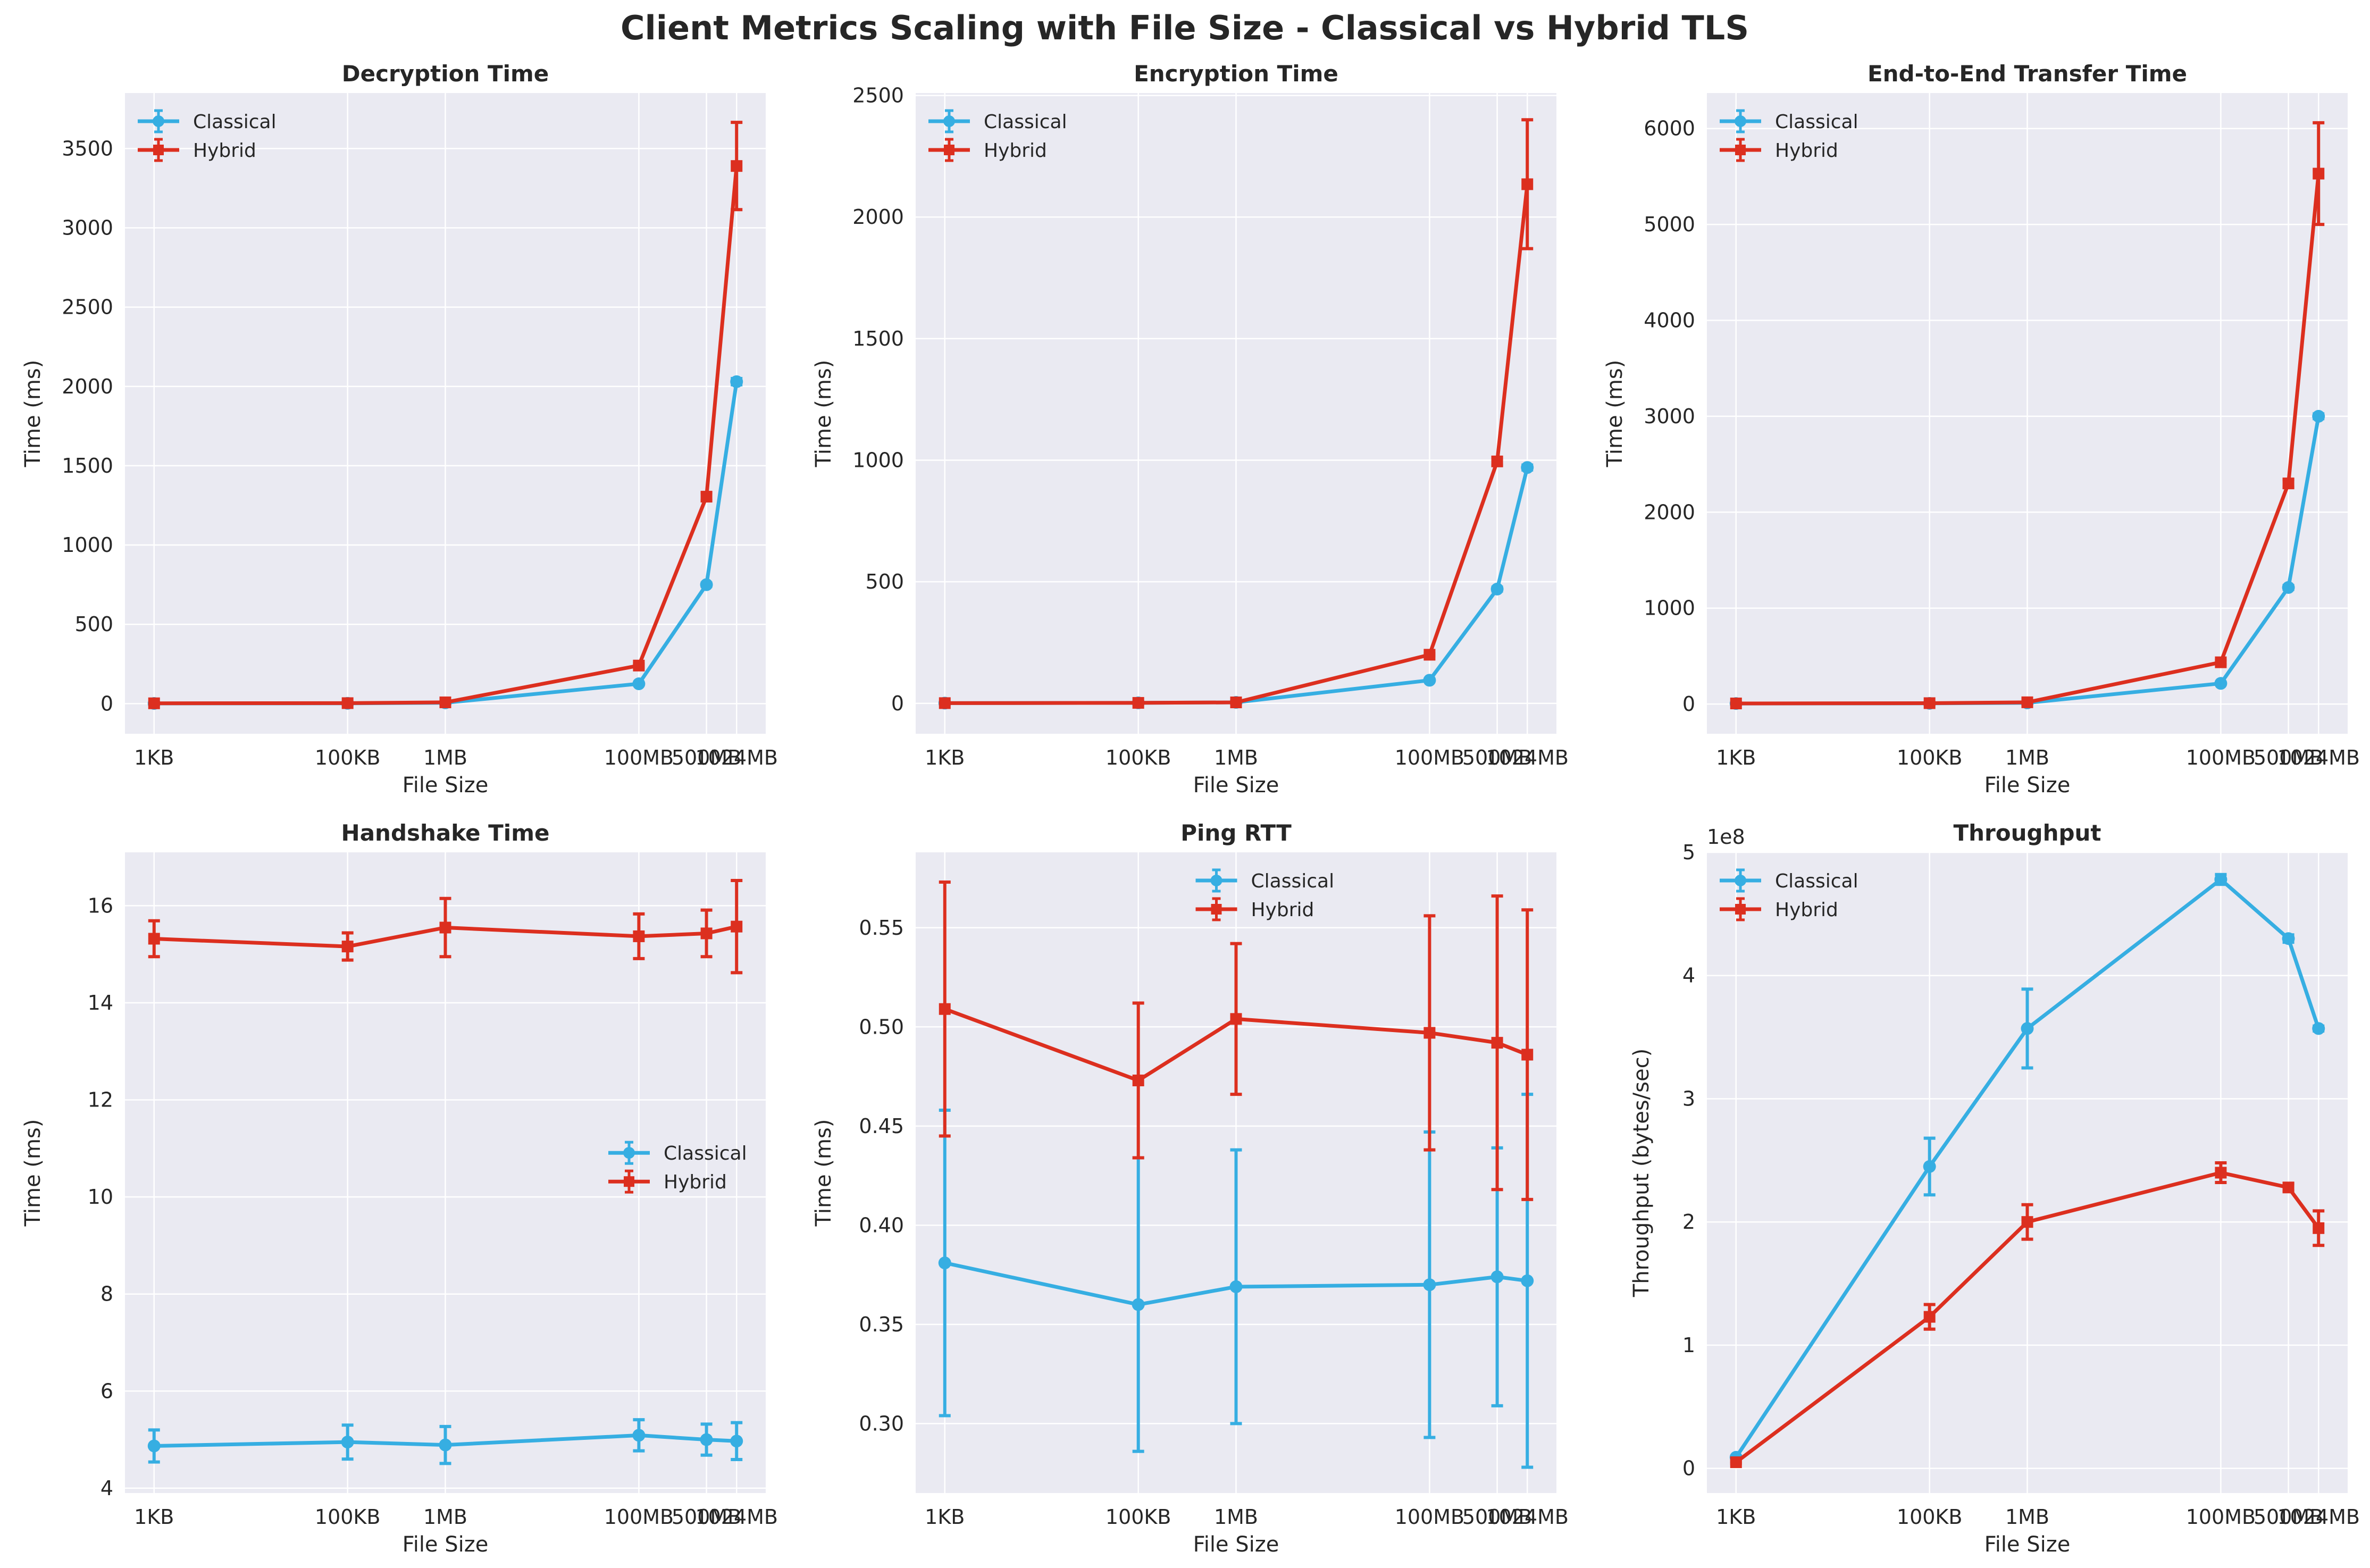 Image resolution: width=2370 pixels, height=1568 pixels. What do you see at coordinates (1688, 1099) in the screenshot?
I see `y-tick-label: 3` at bounding box center [1688, 1099].